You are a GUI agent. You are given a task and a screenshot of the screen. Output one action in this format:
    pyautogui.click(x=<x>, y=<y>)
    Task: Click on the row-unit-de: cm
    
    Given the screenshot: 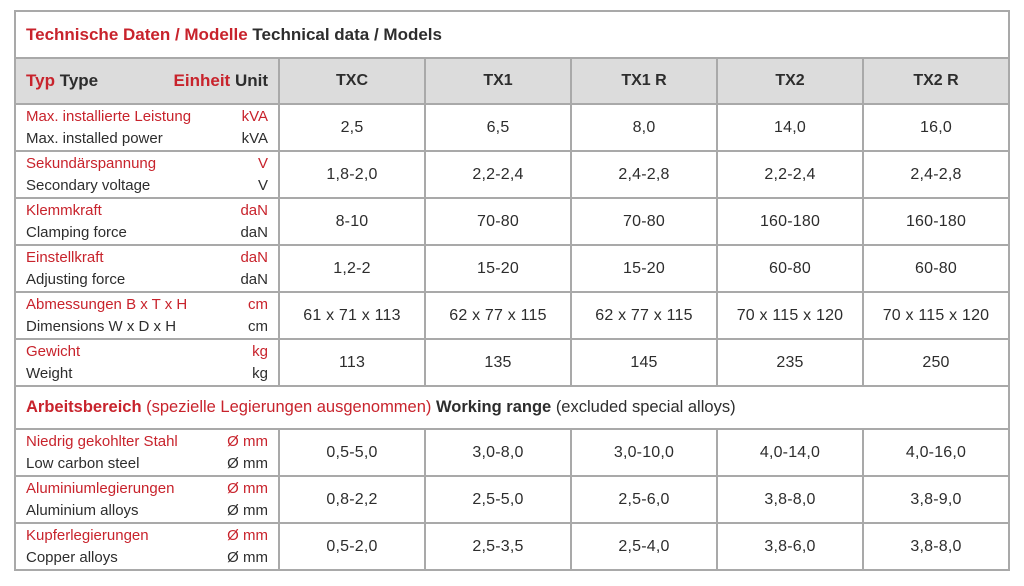 What is the action you would take?
    pyautogui.click(x=258, y=304)
    